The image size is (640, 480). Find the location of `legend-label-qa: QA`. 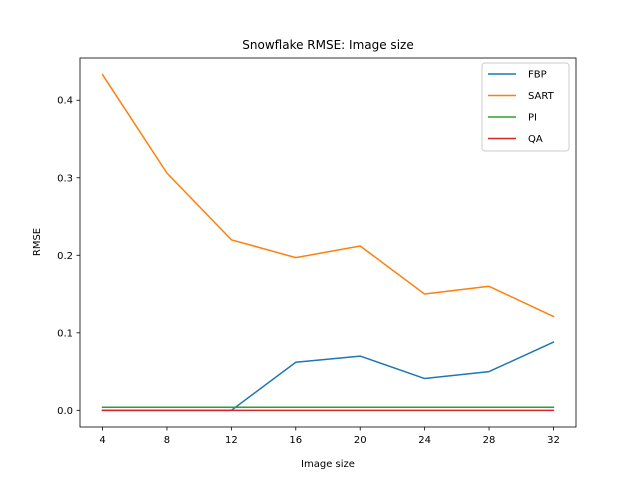

legend-label-qa: QA is located at coordinates (535, 139).